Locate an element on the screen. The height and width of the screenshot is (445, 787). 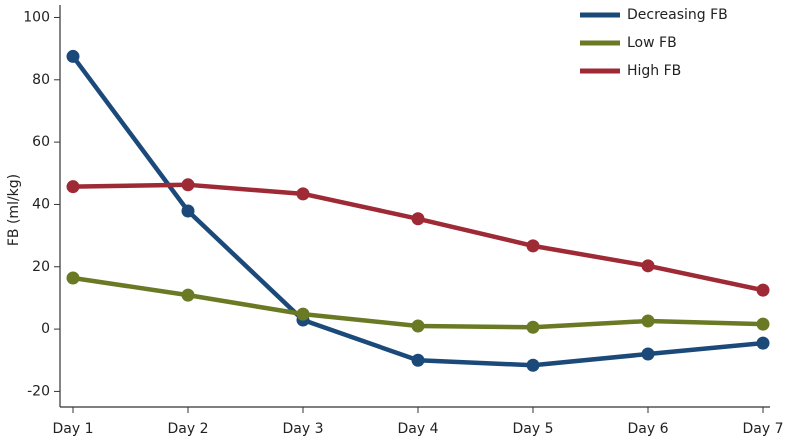
y-tick-label: 0 is located at coordinates (45, 329).